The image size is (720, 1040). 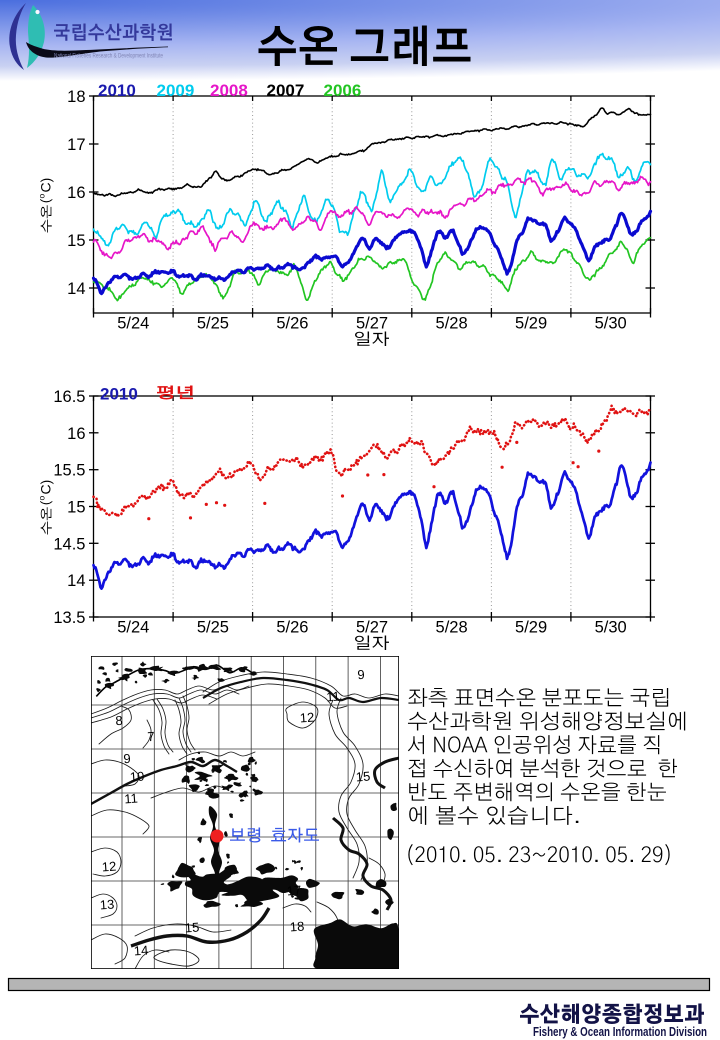 What do you see at coordinates (119, 720) in the screenshot?
I see `svg-text: 8` at bounding box center [119, 720].